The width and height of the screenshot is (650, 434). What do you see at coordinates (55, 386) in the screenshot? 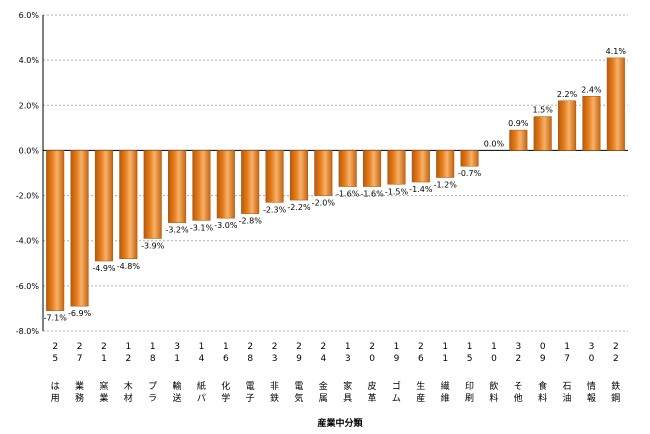
I see `category-name-label: は` at bounding box center [55, 386].